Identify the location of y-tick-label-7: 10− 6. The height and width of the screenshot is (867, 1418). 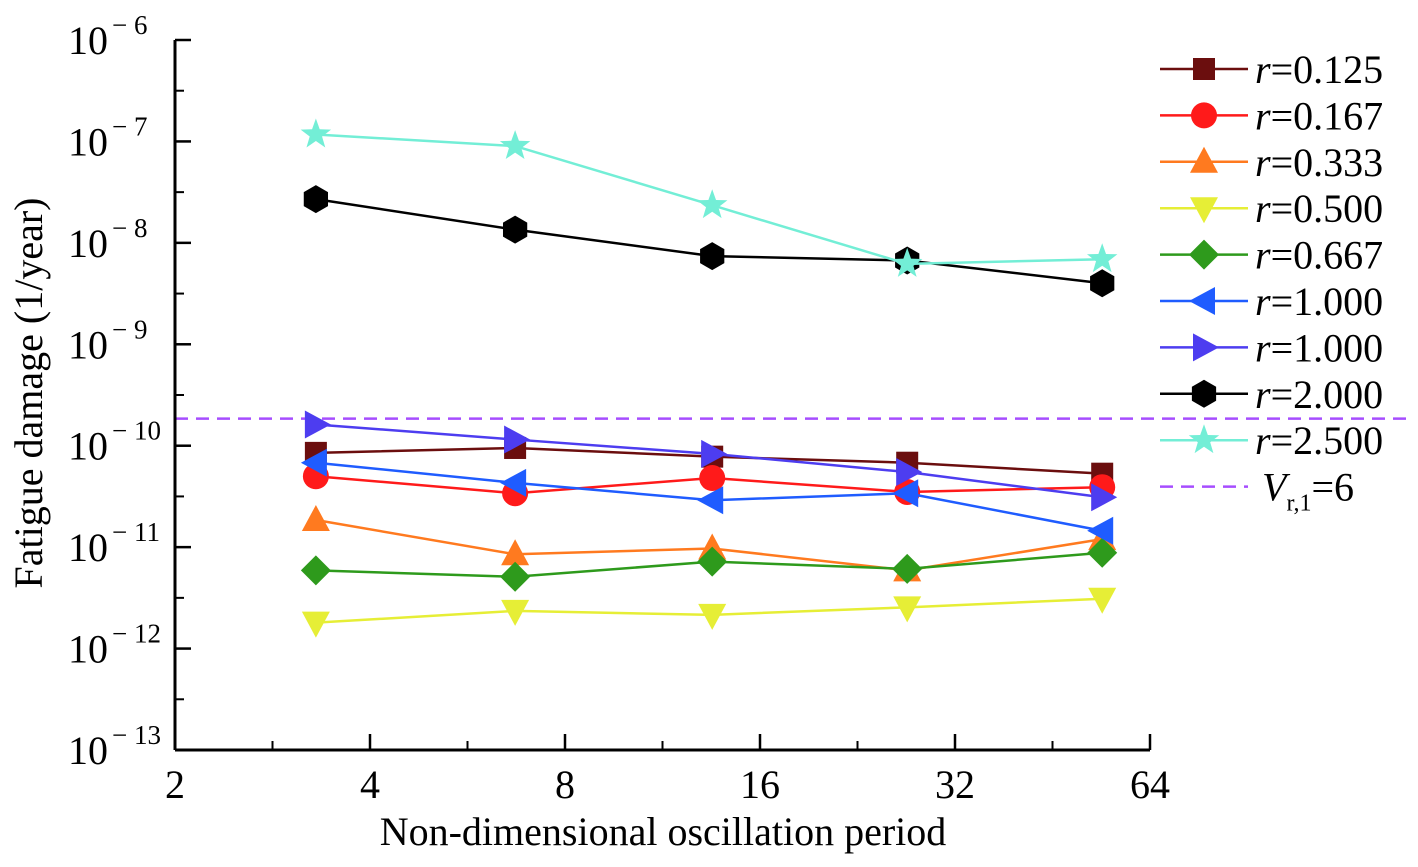
(107, 36).